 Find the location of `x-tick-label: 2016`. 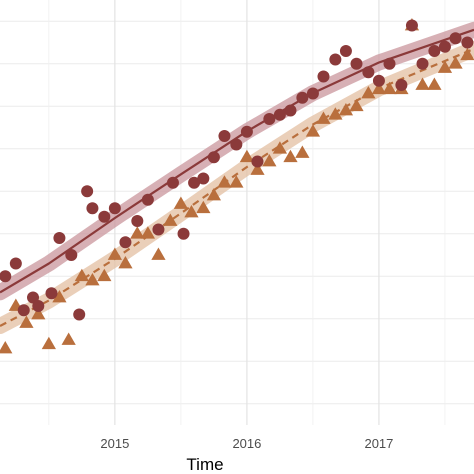

x-tick-label: 2016 is located at coordinates (246, 443).